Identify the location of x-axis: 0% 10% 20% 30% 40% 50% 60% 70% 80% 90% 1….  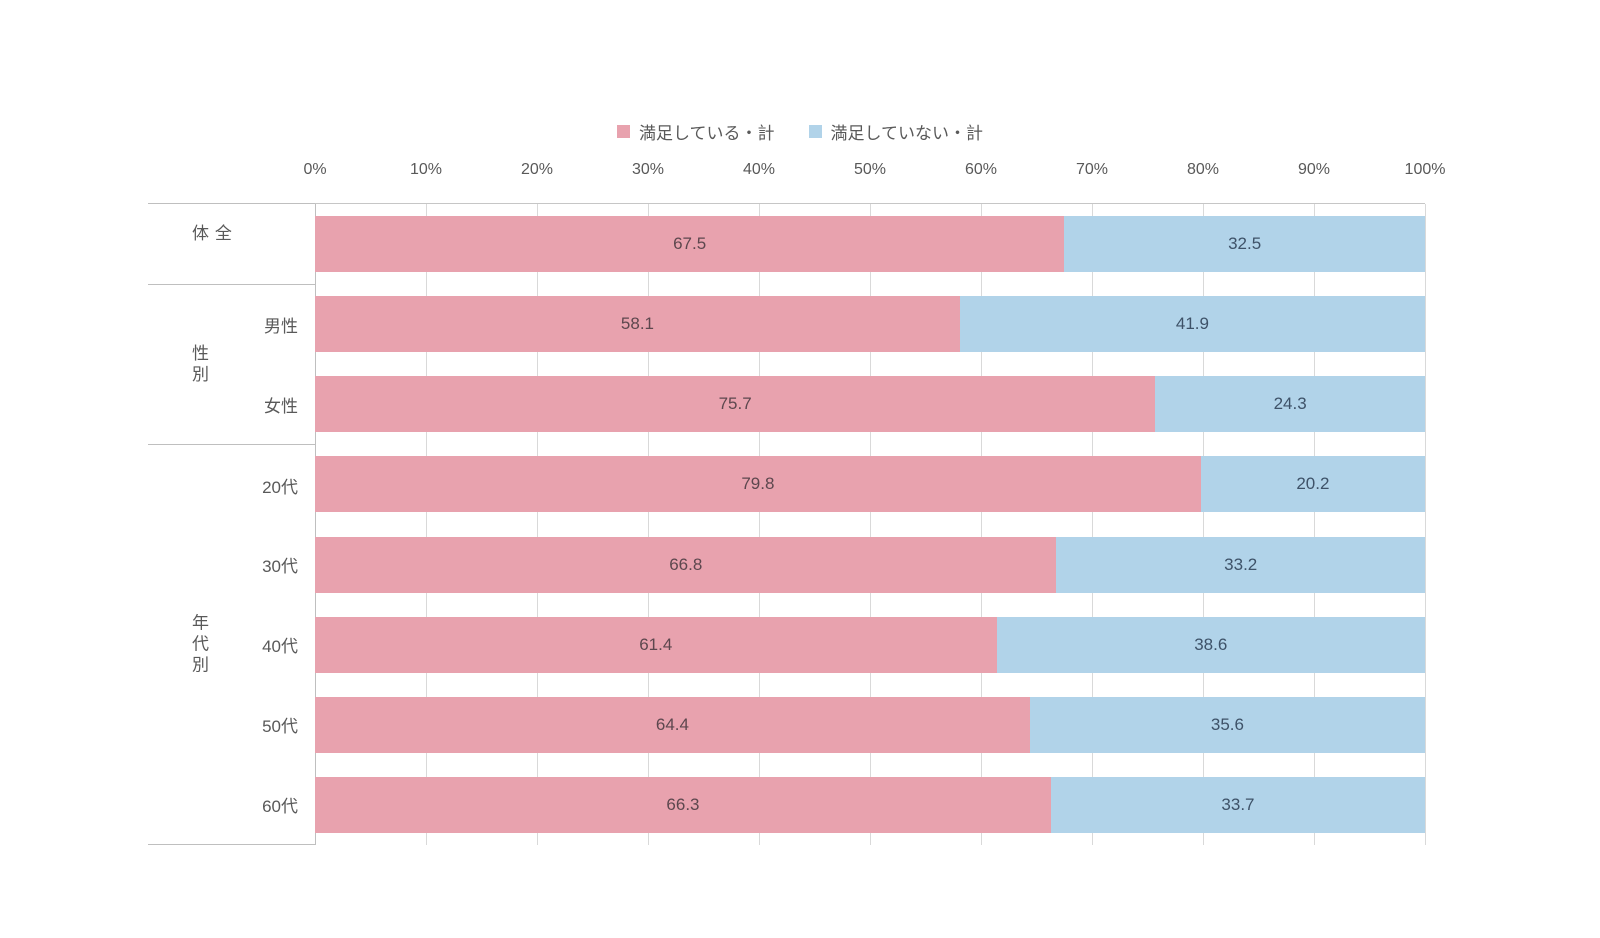
(874, 173).